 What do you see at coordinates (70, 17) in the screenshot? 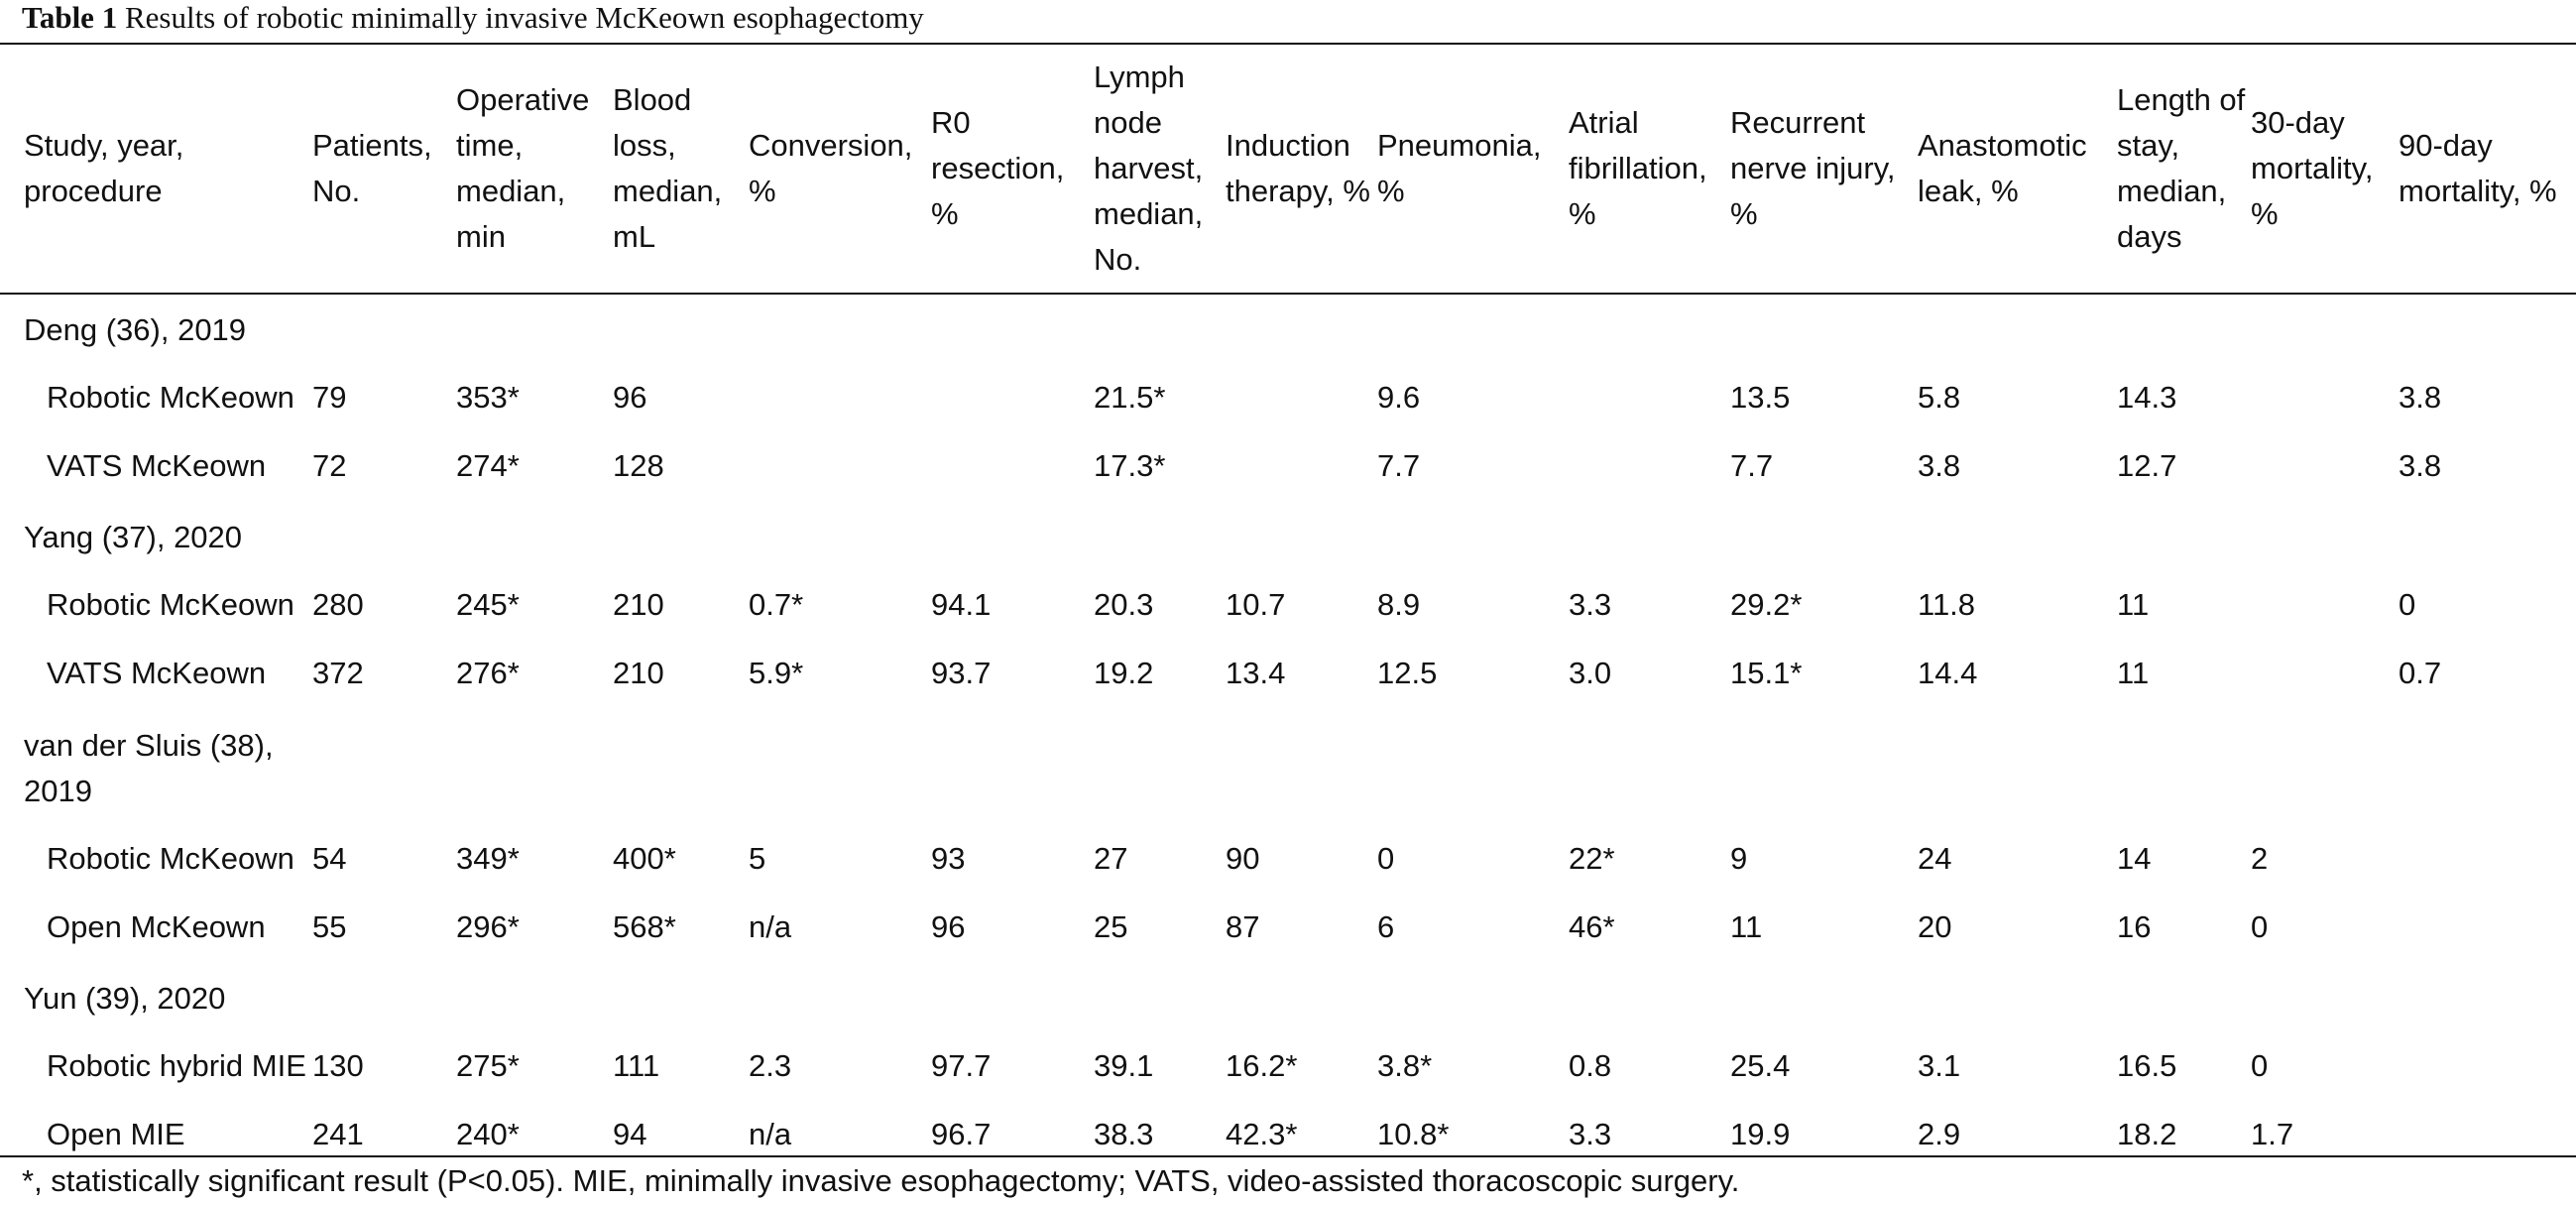
I see `table-number: Table 1` at bounding box center [70, 17].